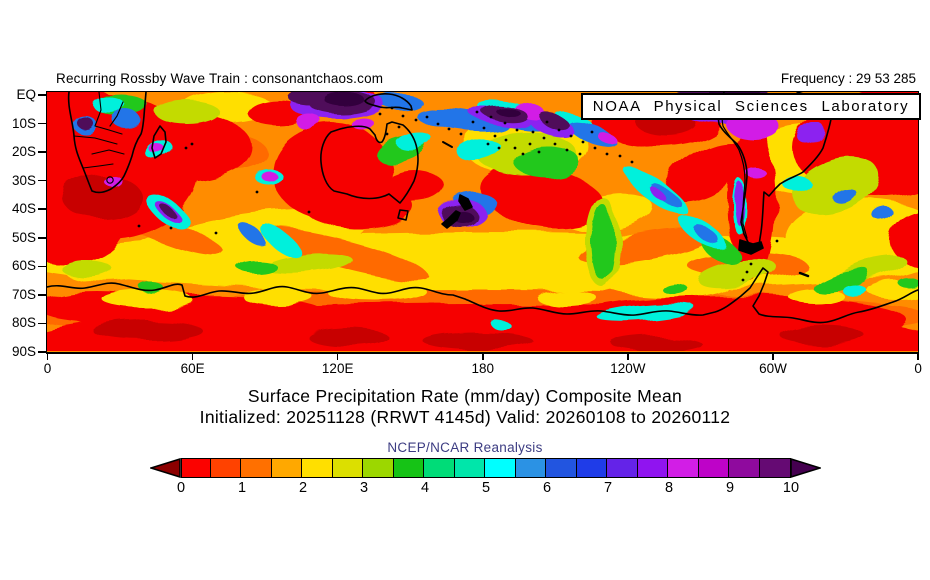 The height and width of the screenshot is (580, 930). What do you see at coordinates (547, 488) in the screenshot?
I see `colorbar-tick-label: 6` at bounding box center [547, 488].